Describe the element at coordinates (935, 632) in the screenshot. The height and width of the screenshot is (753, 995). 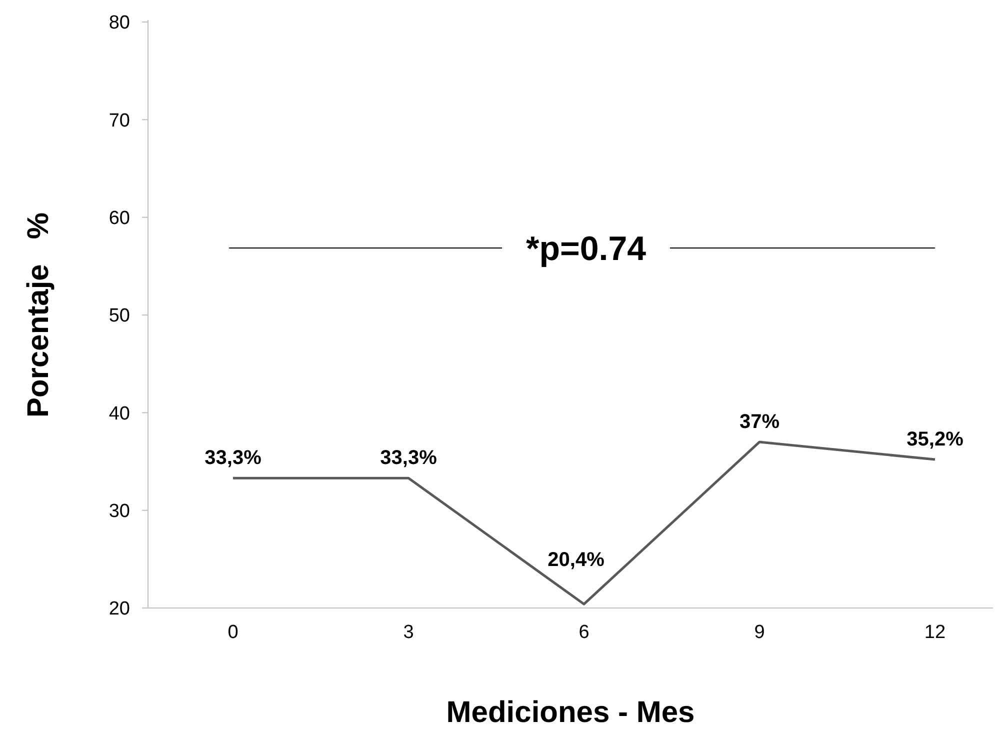
I see `x-tick-label: 12` at that location.